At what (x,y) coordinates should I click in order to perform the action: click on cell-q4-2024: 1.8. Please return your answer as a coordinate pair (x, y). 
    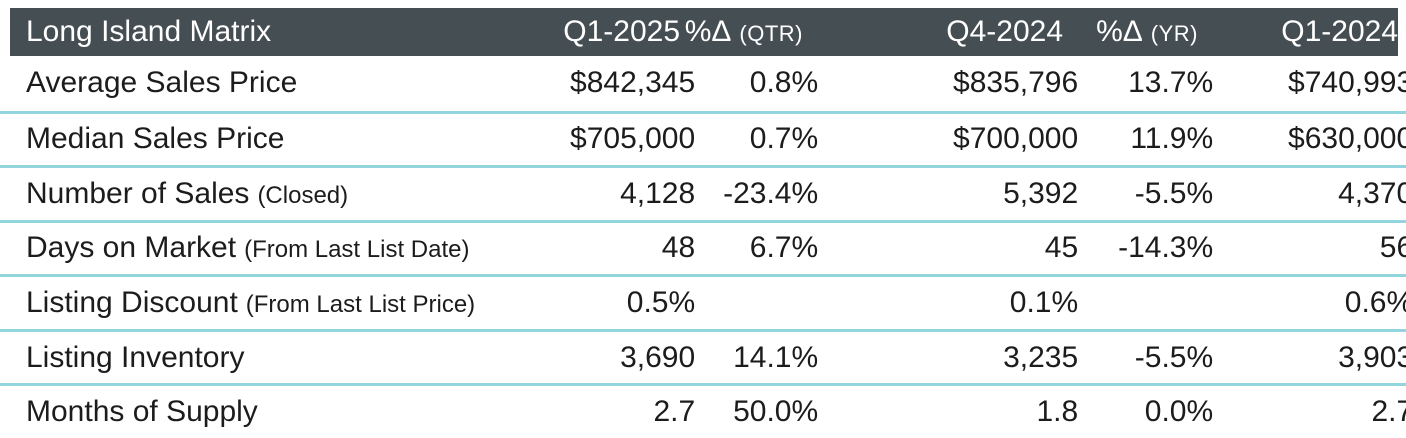
    Looking at the image, I should click on (1057, 412).